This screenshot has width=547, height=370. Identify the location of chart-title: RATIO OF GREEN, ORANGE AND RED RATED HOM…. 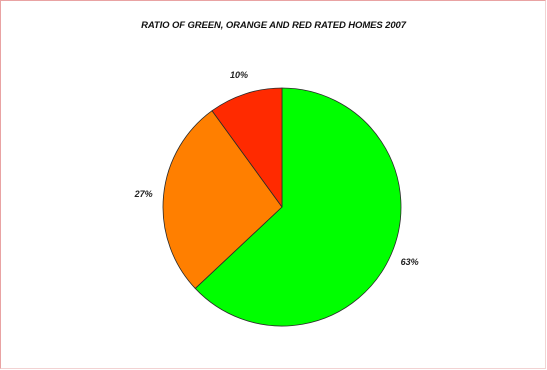
(273, 25).